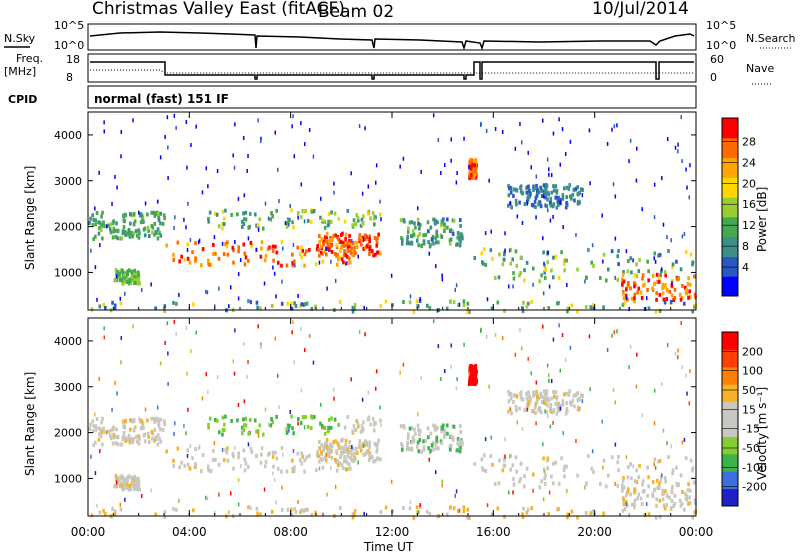 The image size is (800, 554). What do you see at coordinates (30, 218) in the screenshot?
I see `power-y-axis-label: Slant Range [km]` at bounding box center [30, 218].